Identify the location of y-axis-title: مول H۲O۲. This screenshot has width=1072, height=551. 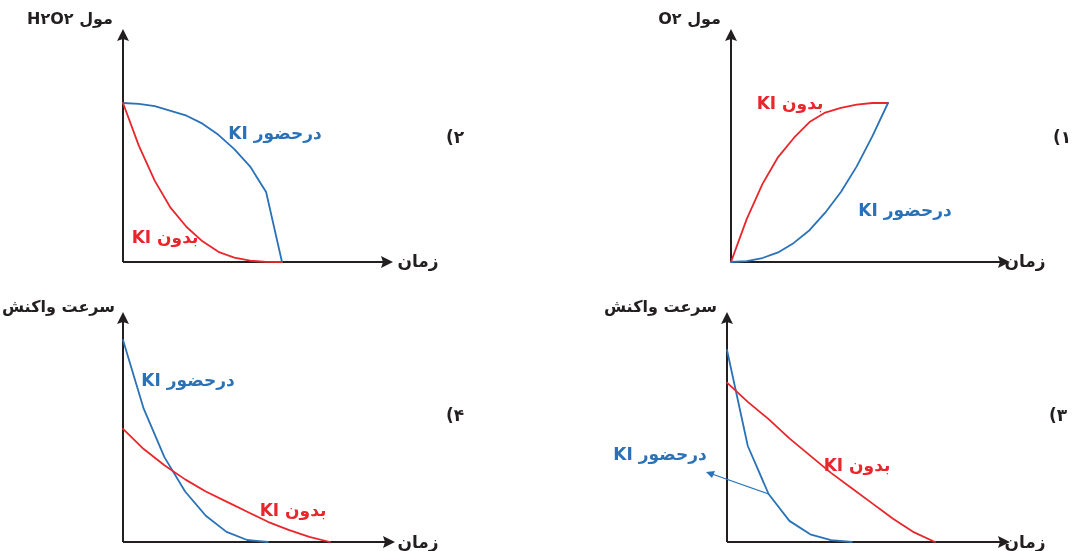
(70, 18).